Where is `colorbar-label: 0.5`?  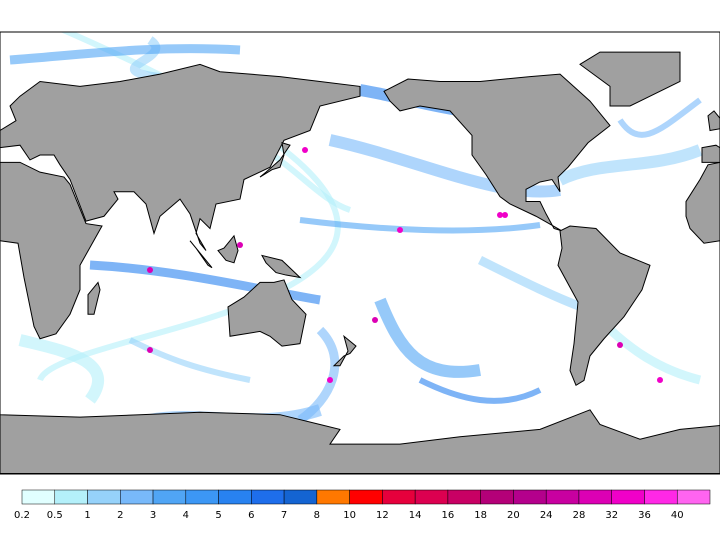 colorbar-label: 0.5 is located at coordinates (55, 515).